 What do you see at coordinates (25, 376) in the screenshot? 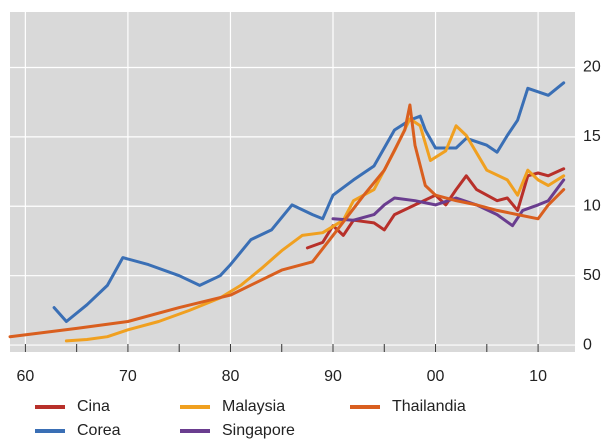
I see `x-tick-label: 60` at bounding box center [25, 376].